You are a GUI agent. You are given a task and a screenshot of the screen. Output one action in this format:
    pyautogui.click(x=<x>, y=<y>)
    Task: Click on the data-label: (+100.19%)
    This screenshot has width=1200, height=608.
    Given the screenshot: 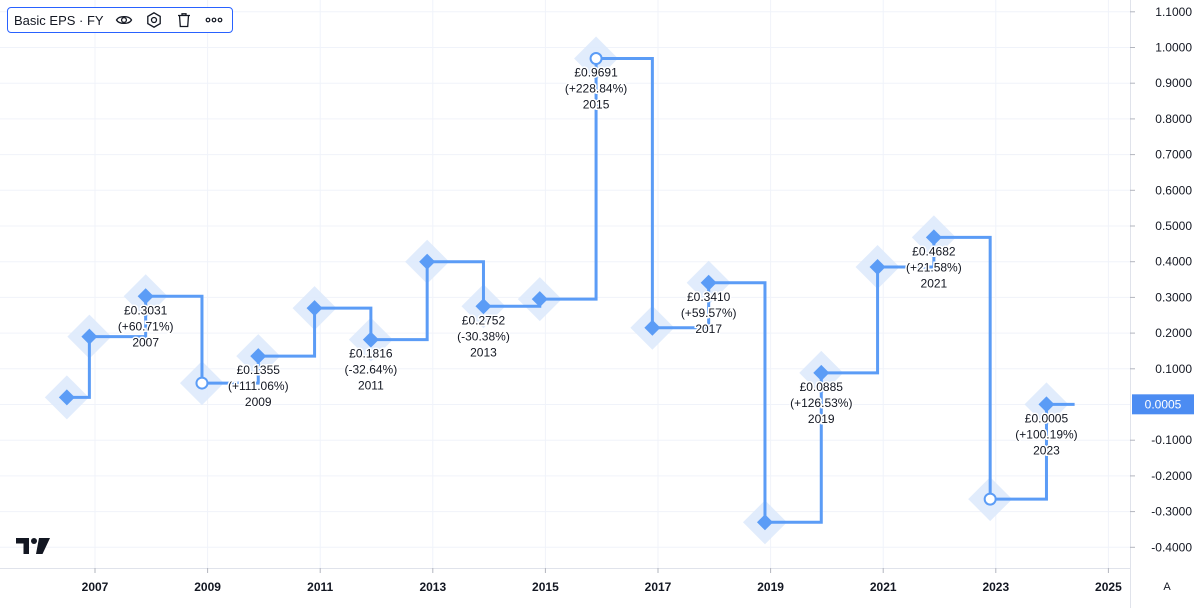 What is the action you would take?
    pyautogui.click(x=1046, y=434)
    